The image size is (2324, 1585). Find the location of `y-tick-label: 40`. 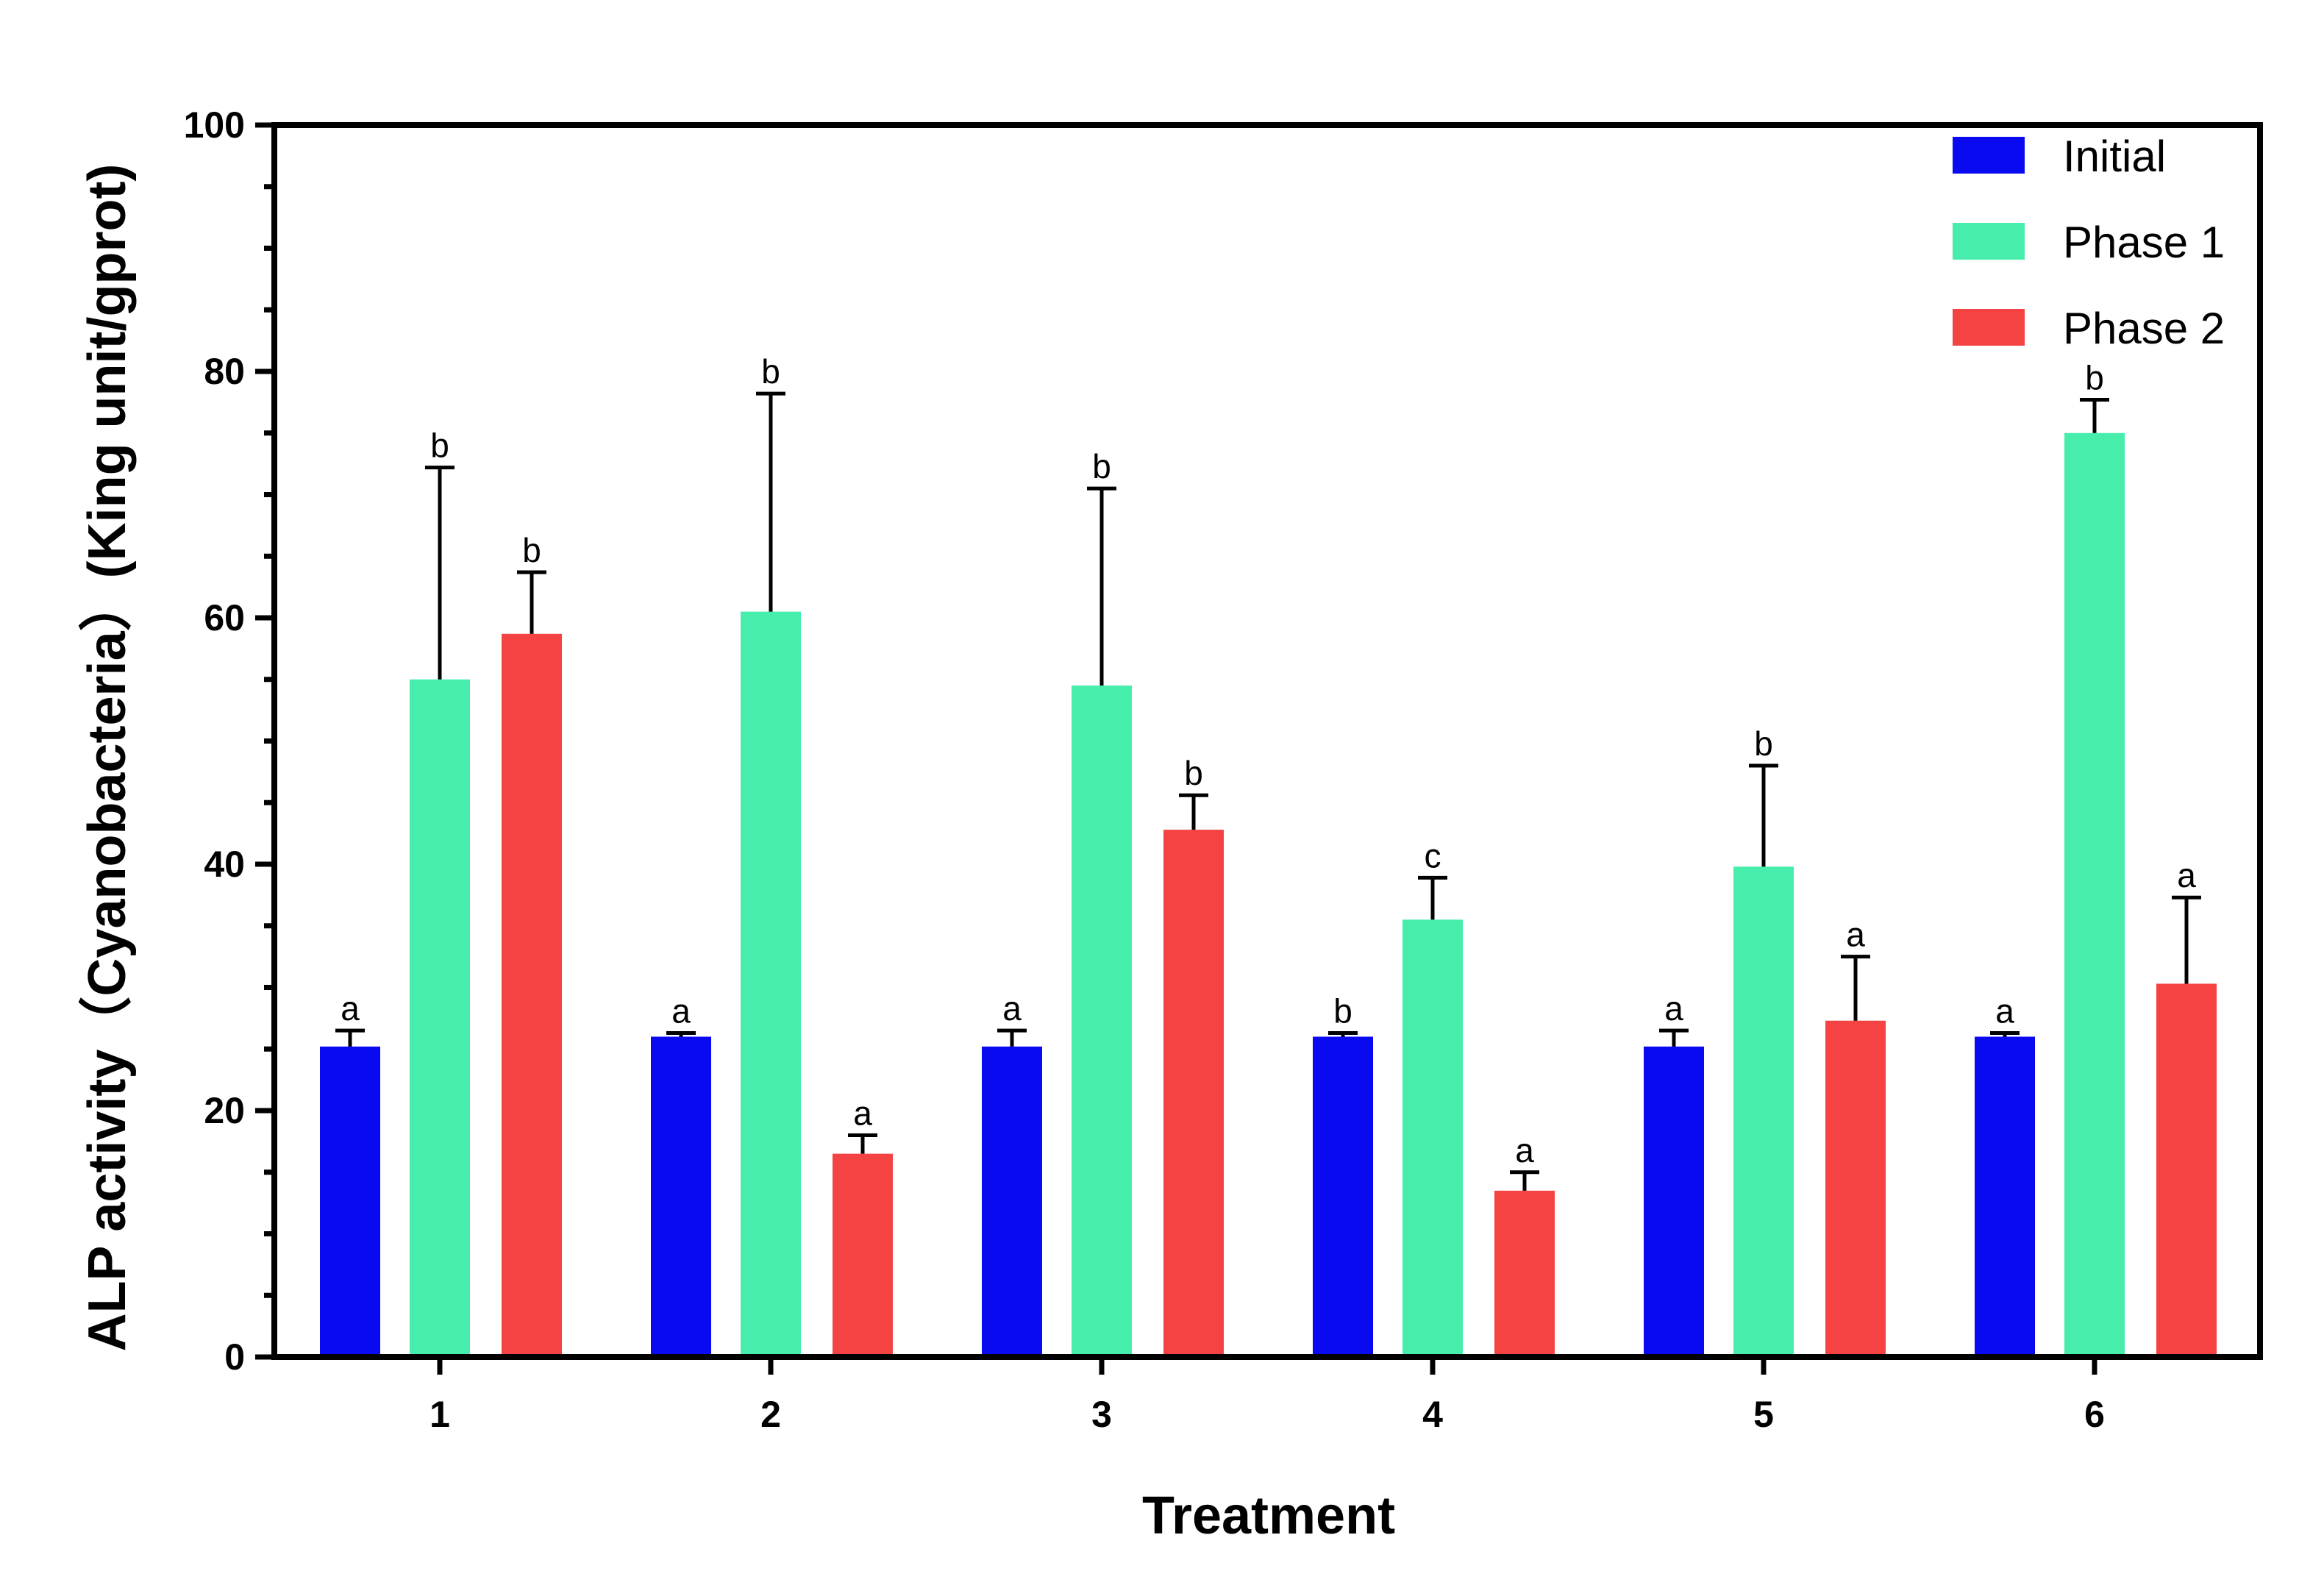

y-tick-label: 40 is located at coordinates (225, 864).